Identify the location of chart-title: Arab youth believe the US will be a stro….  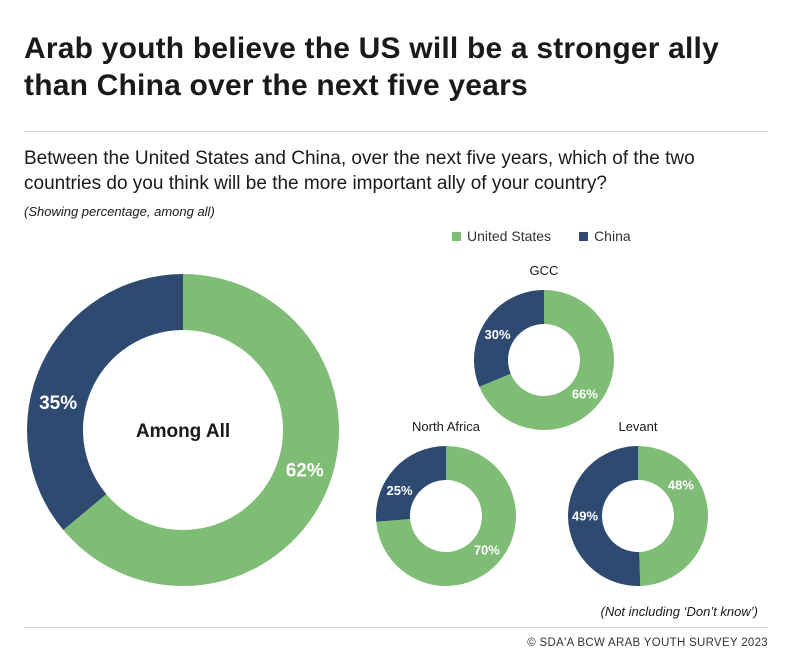
(371, 67).